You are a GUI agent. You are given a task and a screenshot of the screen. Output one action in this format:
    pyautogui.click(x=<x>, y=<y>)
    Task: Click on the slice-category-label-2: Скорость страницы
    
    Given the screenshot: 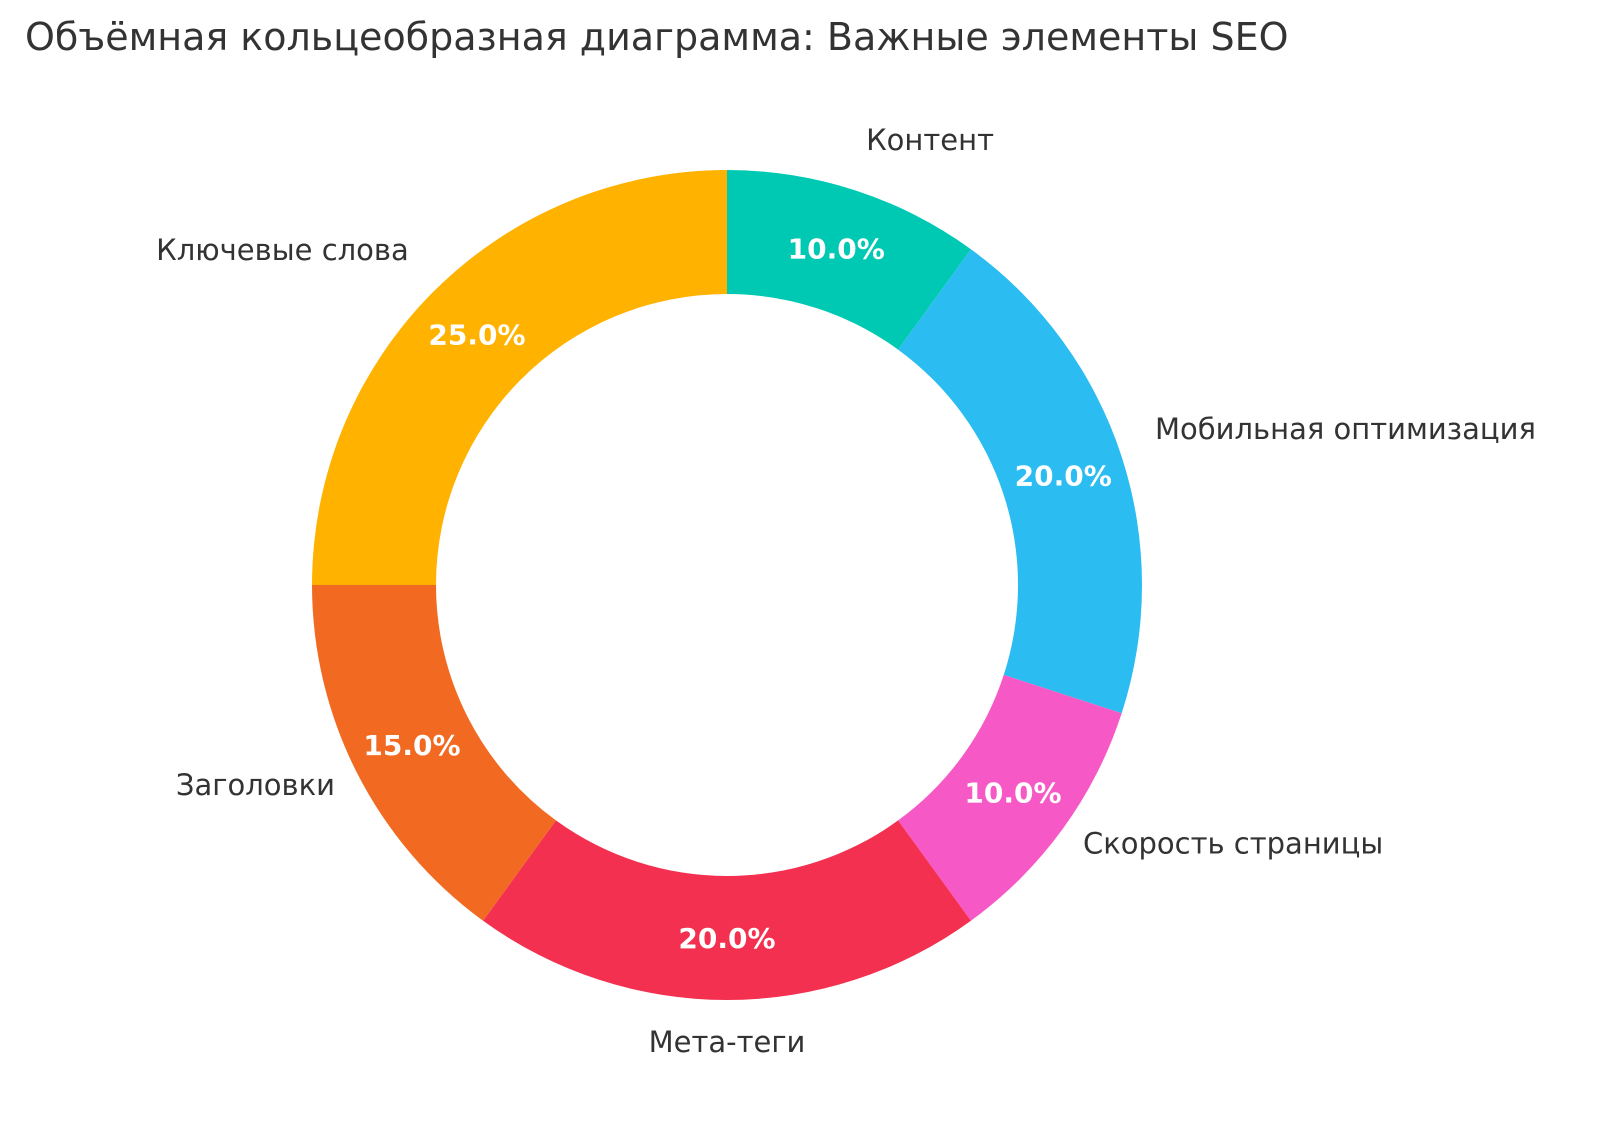 What is the action you would take?
    pyautogui.click(x=1233, y=844)
    